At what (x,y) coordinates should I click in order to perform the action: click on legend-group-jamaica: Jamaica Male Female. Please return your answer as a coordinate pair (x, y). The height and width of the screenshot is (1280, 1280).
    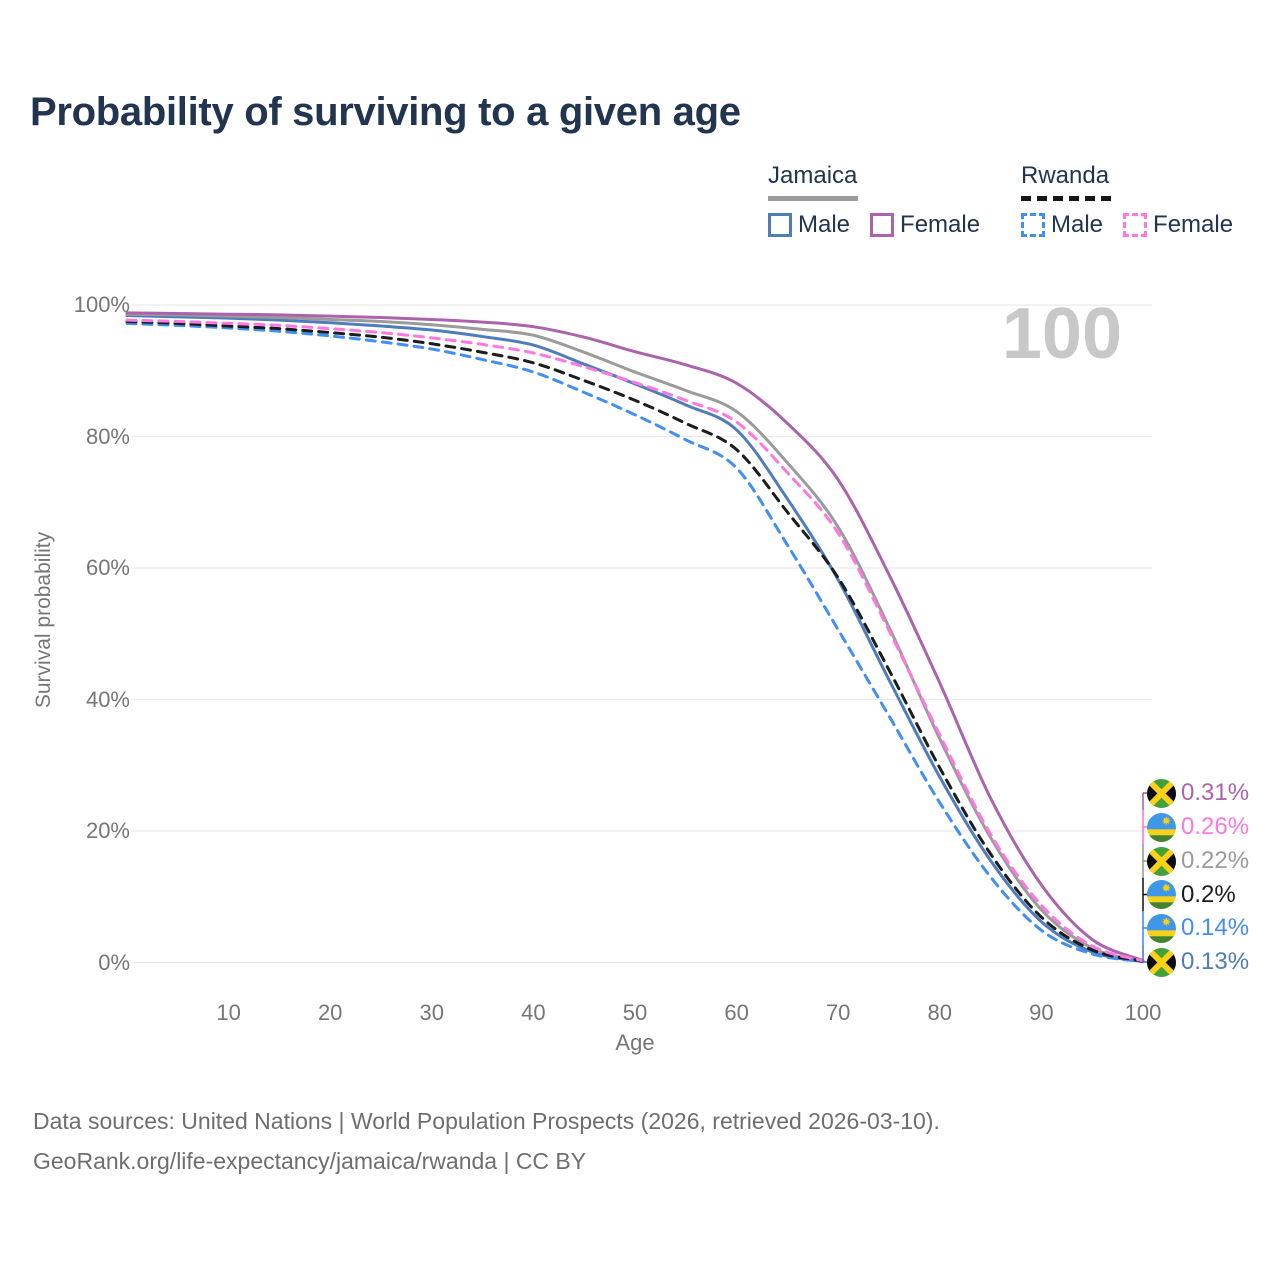
    Looking at the image, I should click on (874, 200).